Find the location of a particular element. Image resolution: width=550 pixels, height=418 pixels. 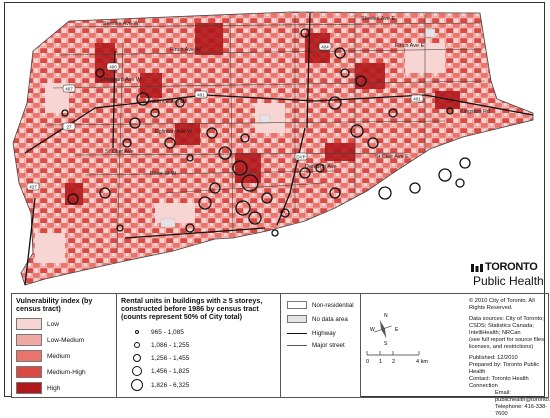

vulnerability-legend-item: High is located at coordinates (38, 388).